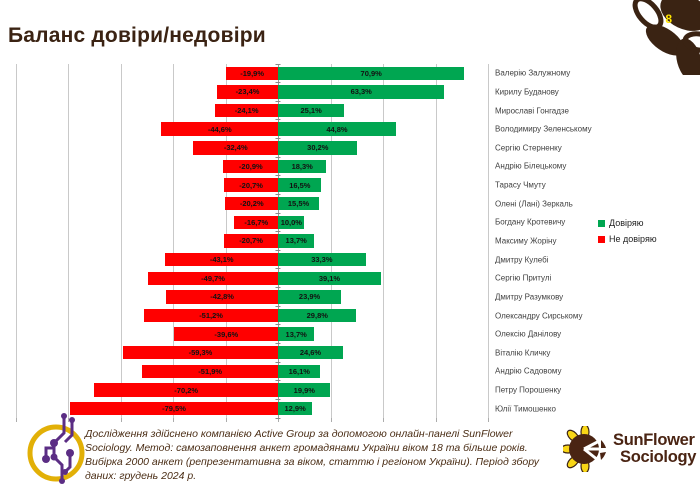 The image size is (700, 484). What do you see at coordinates (525, 409) in the screenshot?
I see `category-label: Юлії Тимошенко` at bounding box center [525, 409].